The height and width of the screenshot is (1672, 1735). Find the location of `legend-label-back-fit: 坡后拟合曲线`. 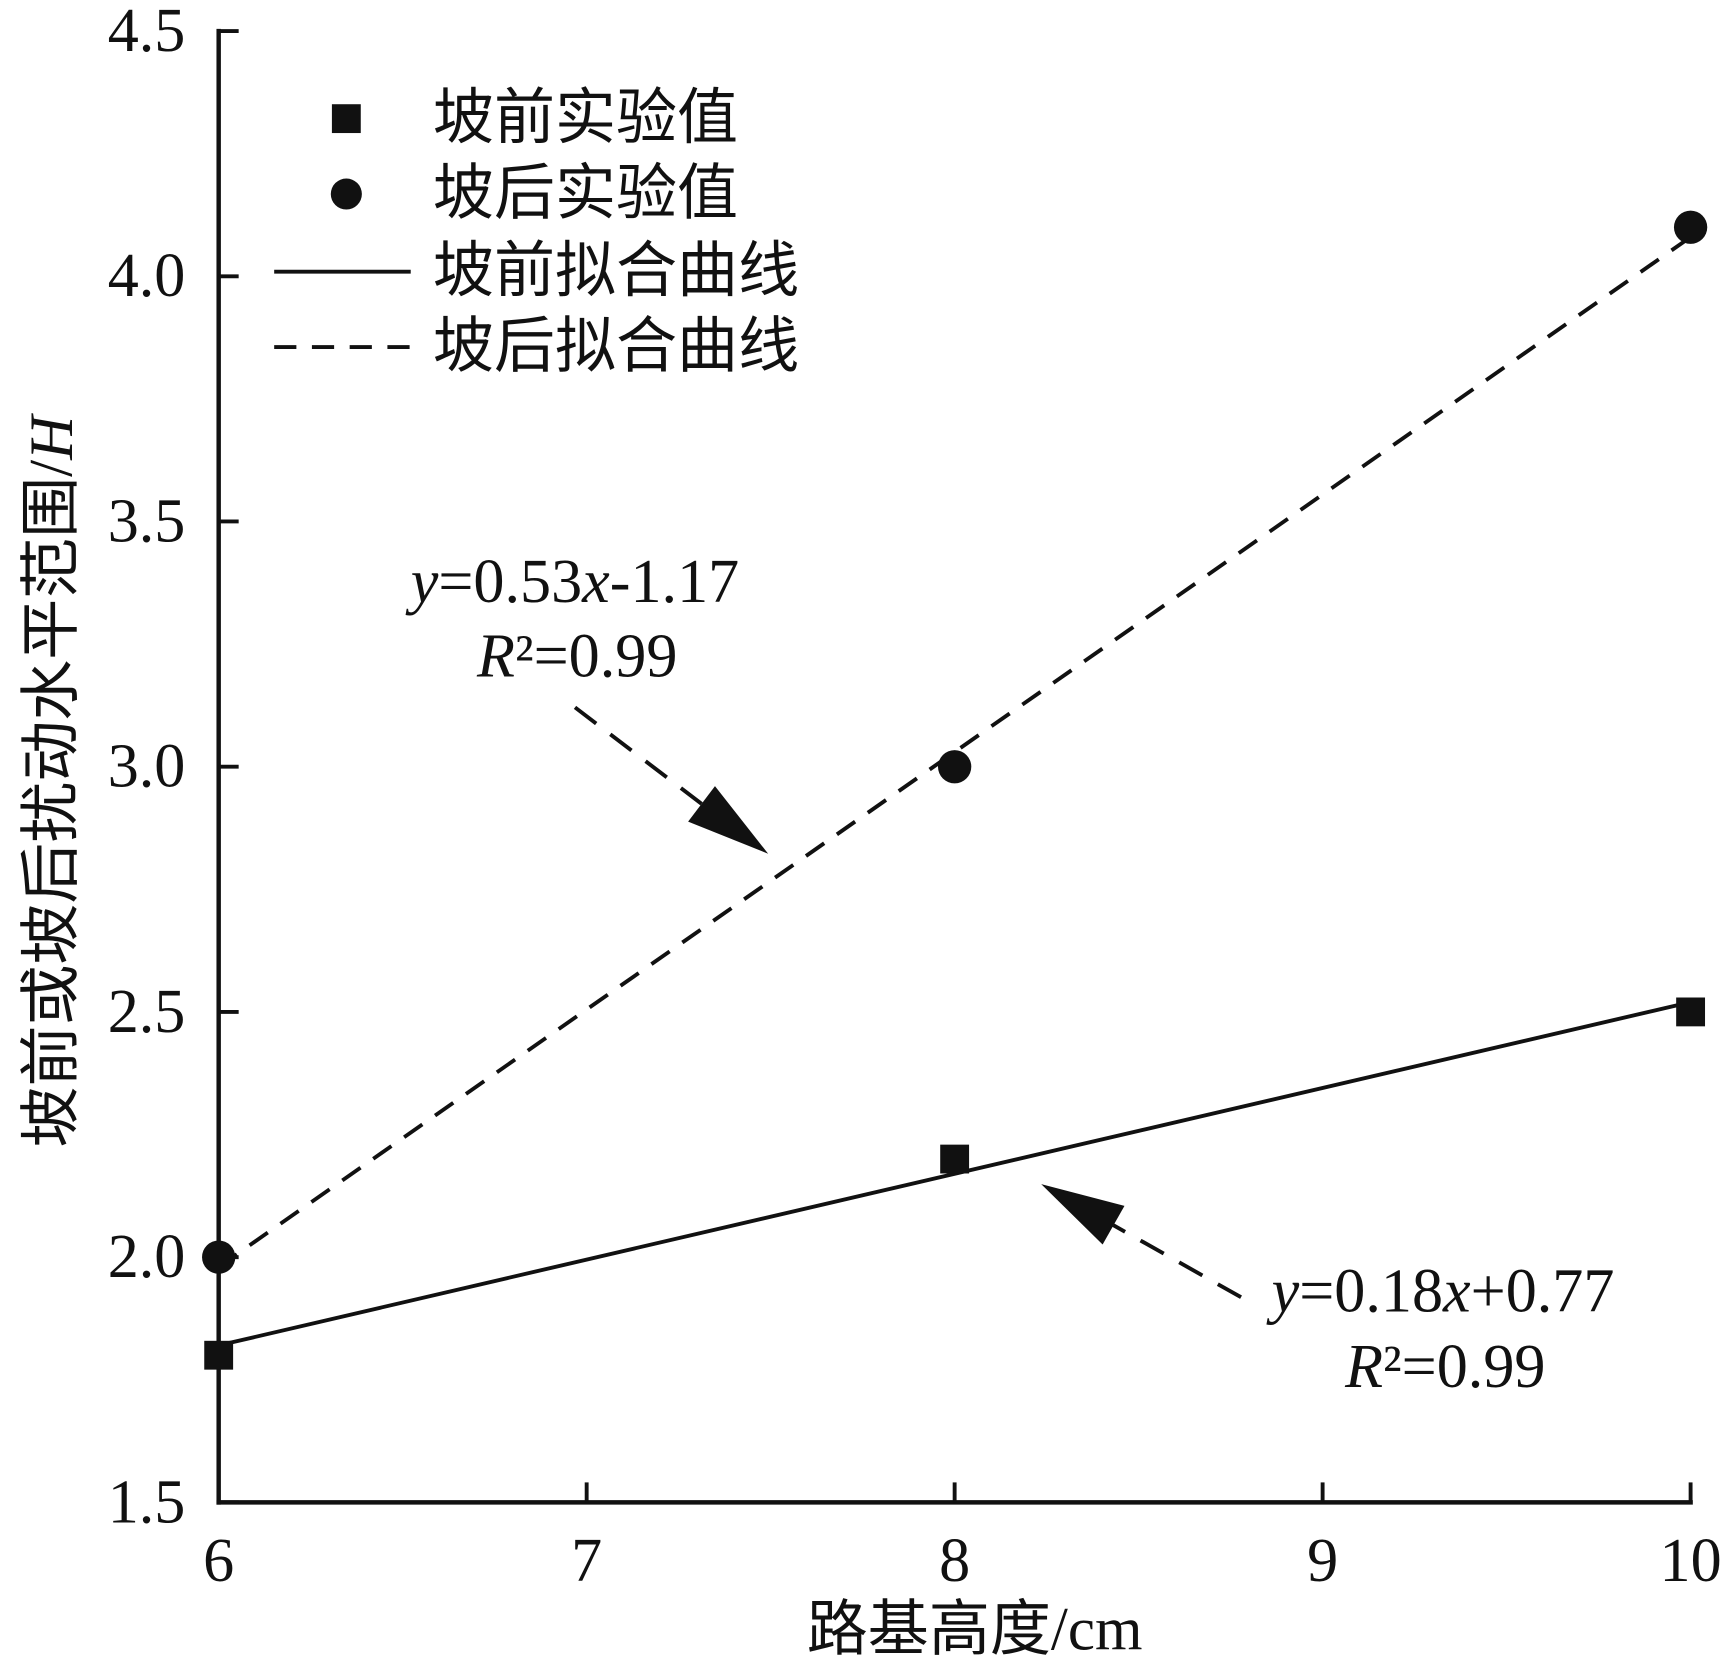

legend-label-back-fit: 坡后拟合曲线 is located at coordinates (616, 347).